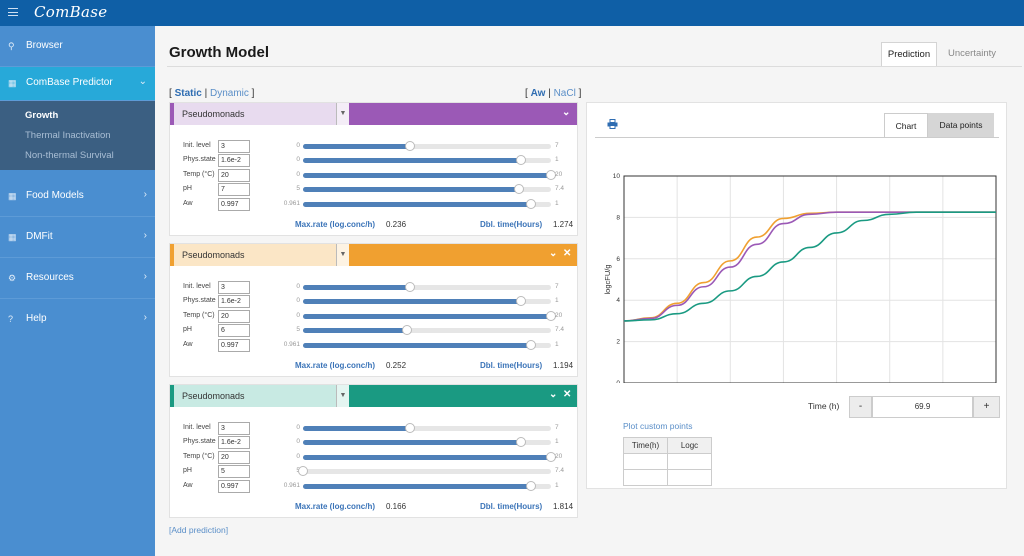 The width and height of the screenshot is (1024, 556). Describe the element at coordinates (199, 530) in the screenshot. I see `add-prediction-link: [Add prediction]` at that location.